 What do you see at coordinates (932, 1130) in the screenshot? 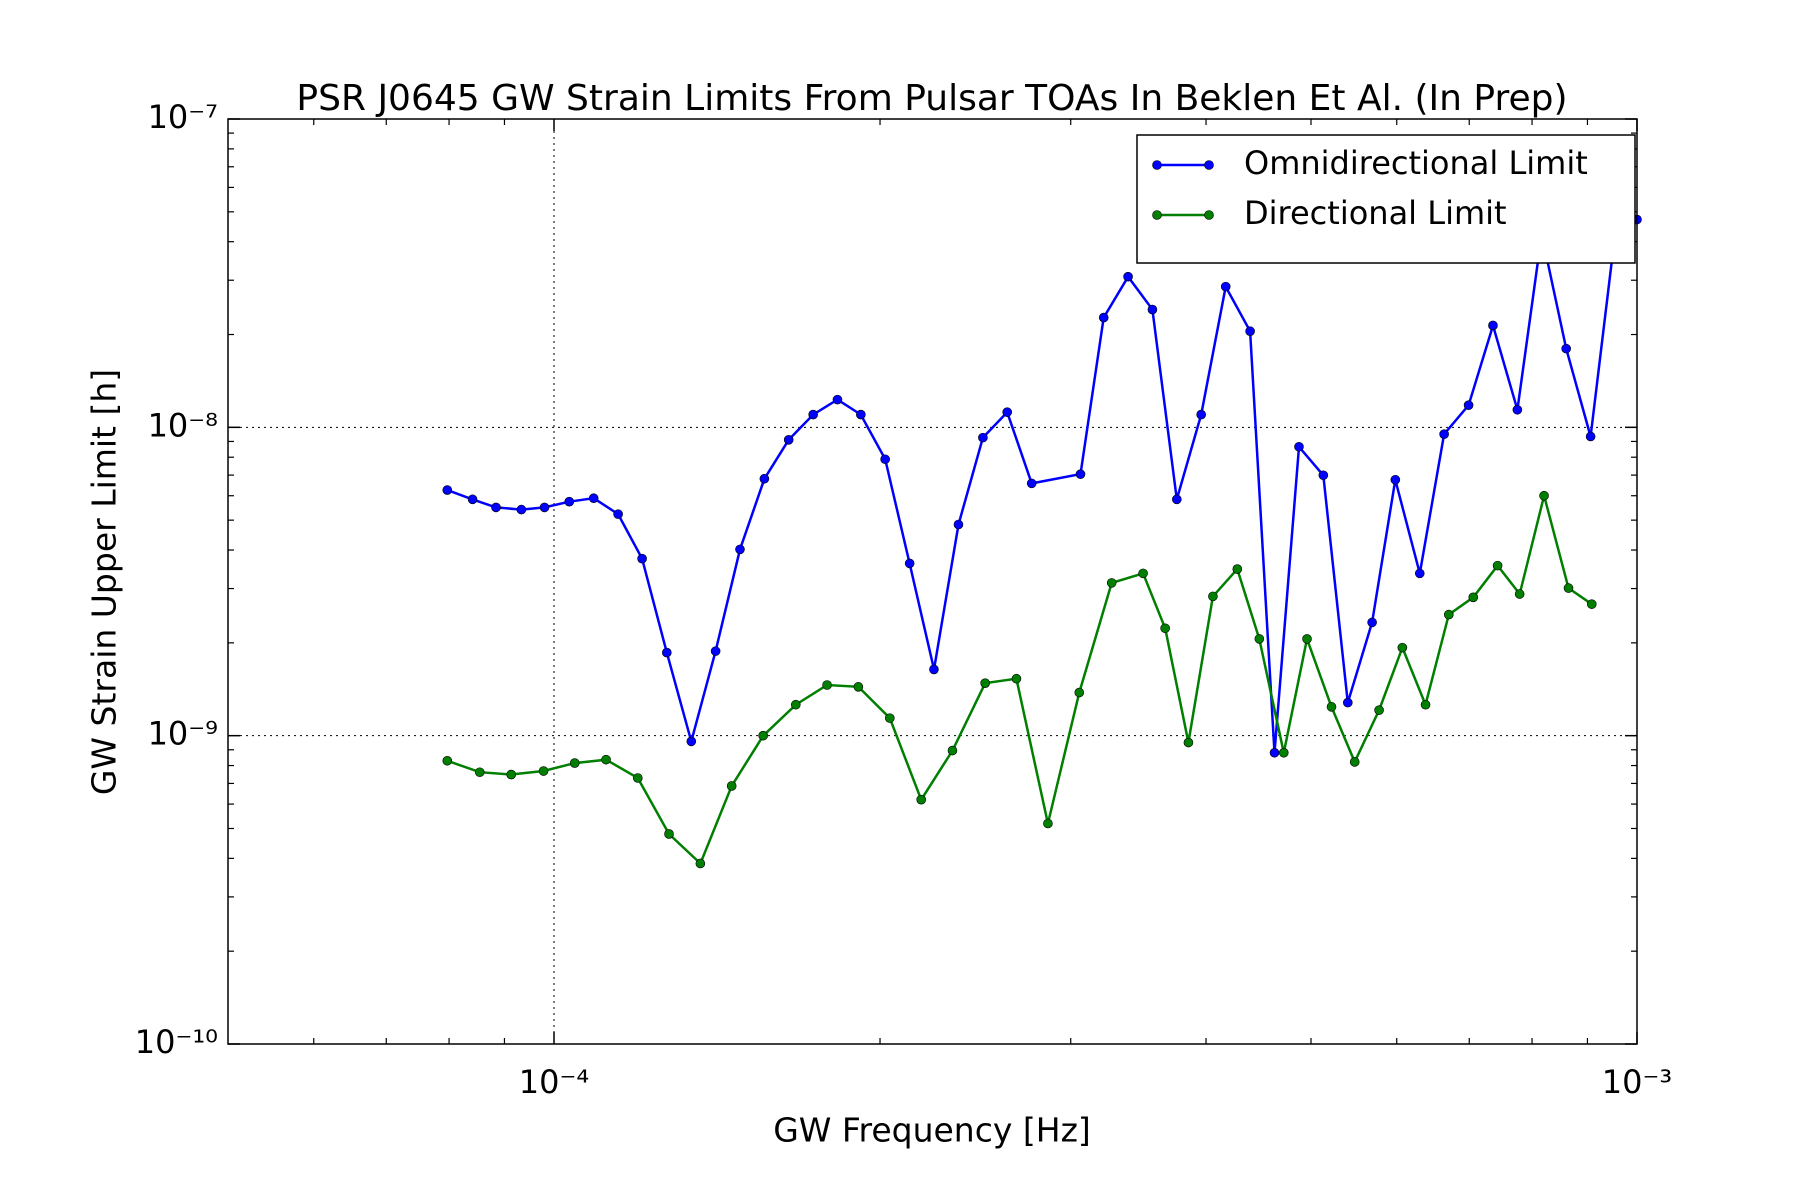
I see `x-axis-label: GW Frequency [Hz]` at bounding box center [932, 1130].